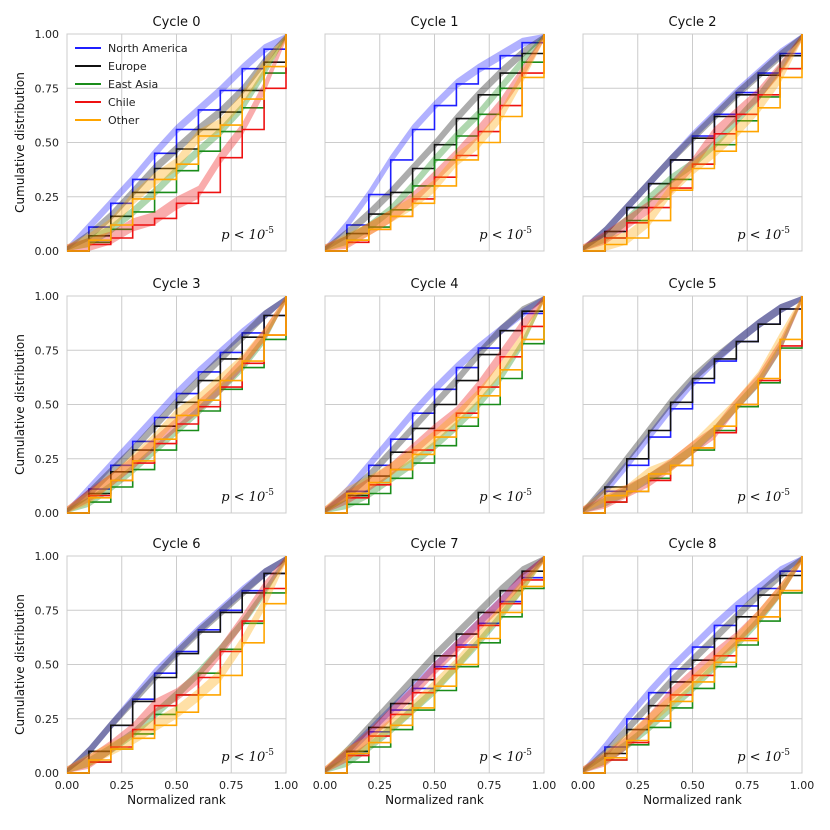 The width and height of the screenshot is (830, 830). Describe the element at coordinates (435, 284) in the screenshot. I see `panel-title: Cycle 4` at that location.